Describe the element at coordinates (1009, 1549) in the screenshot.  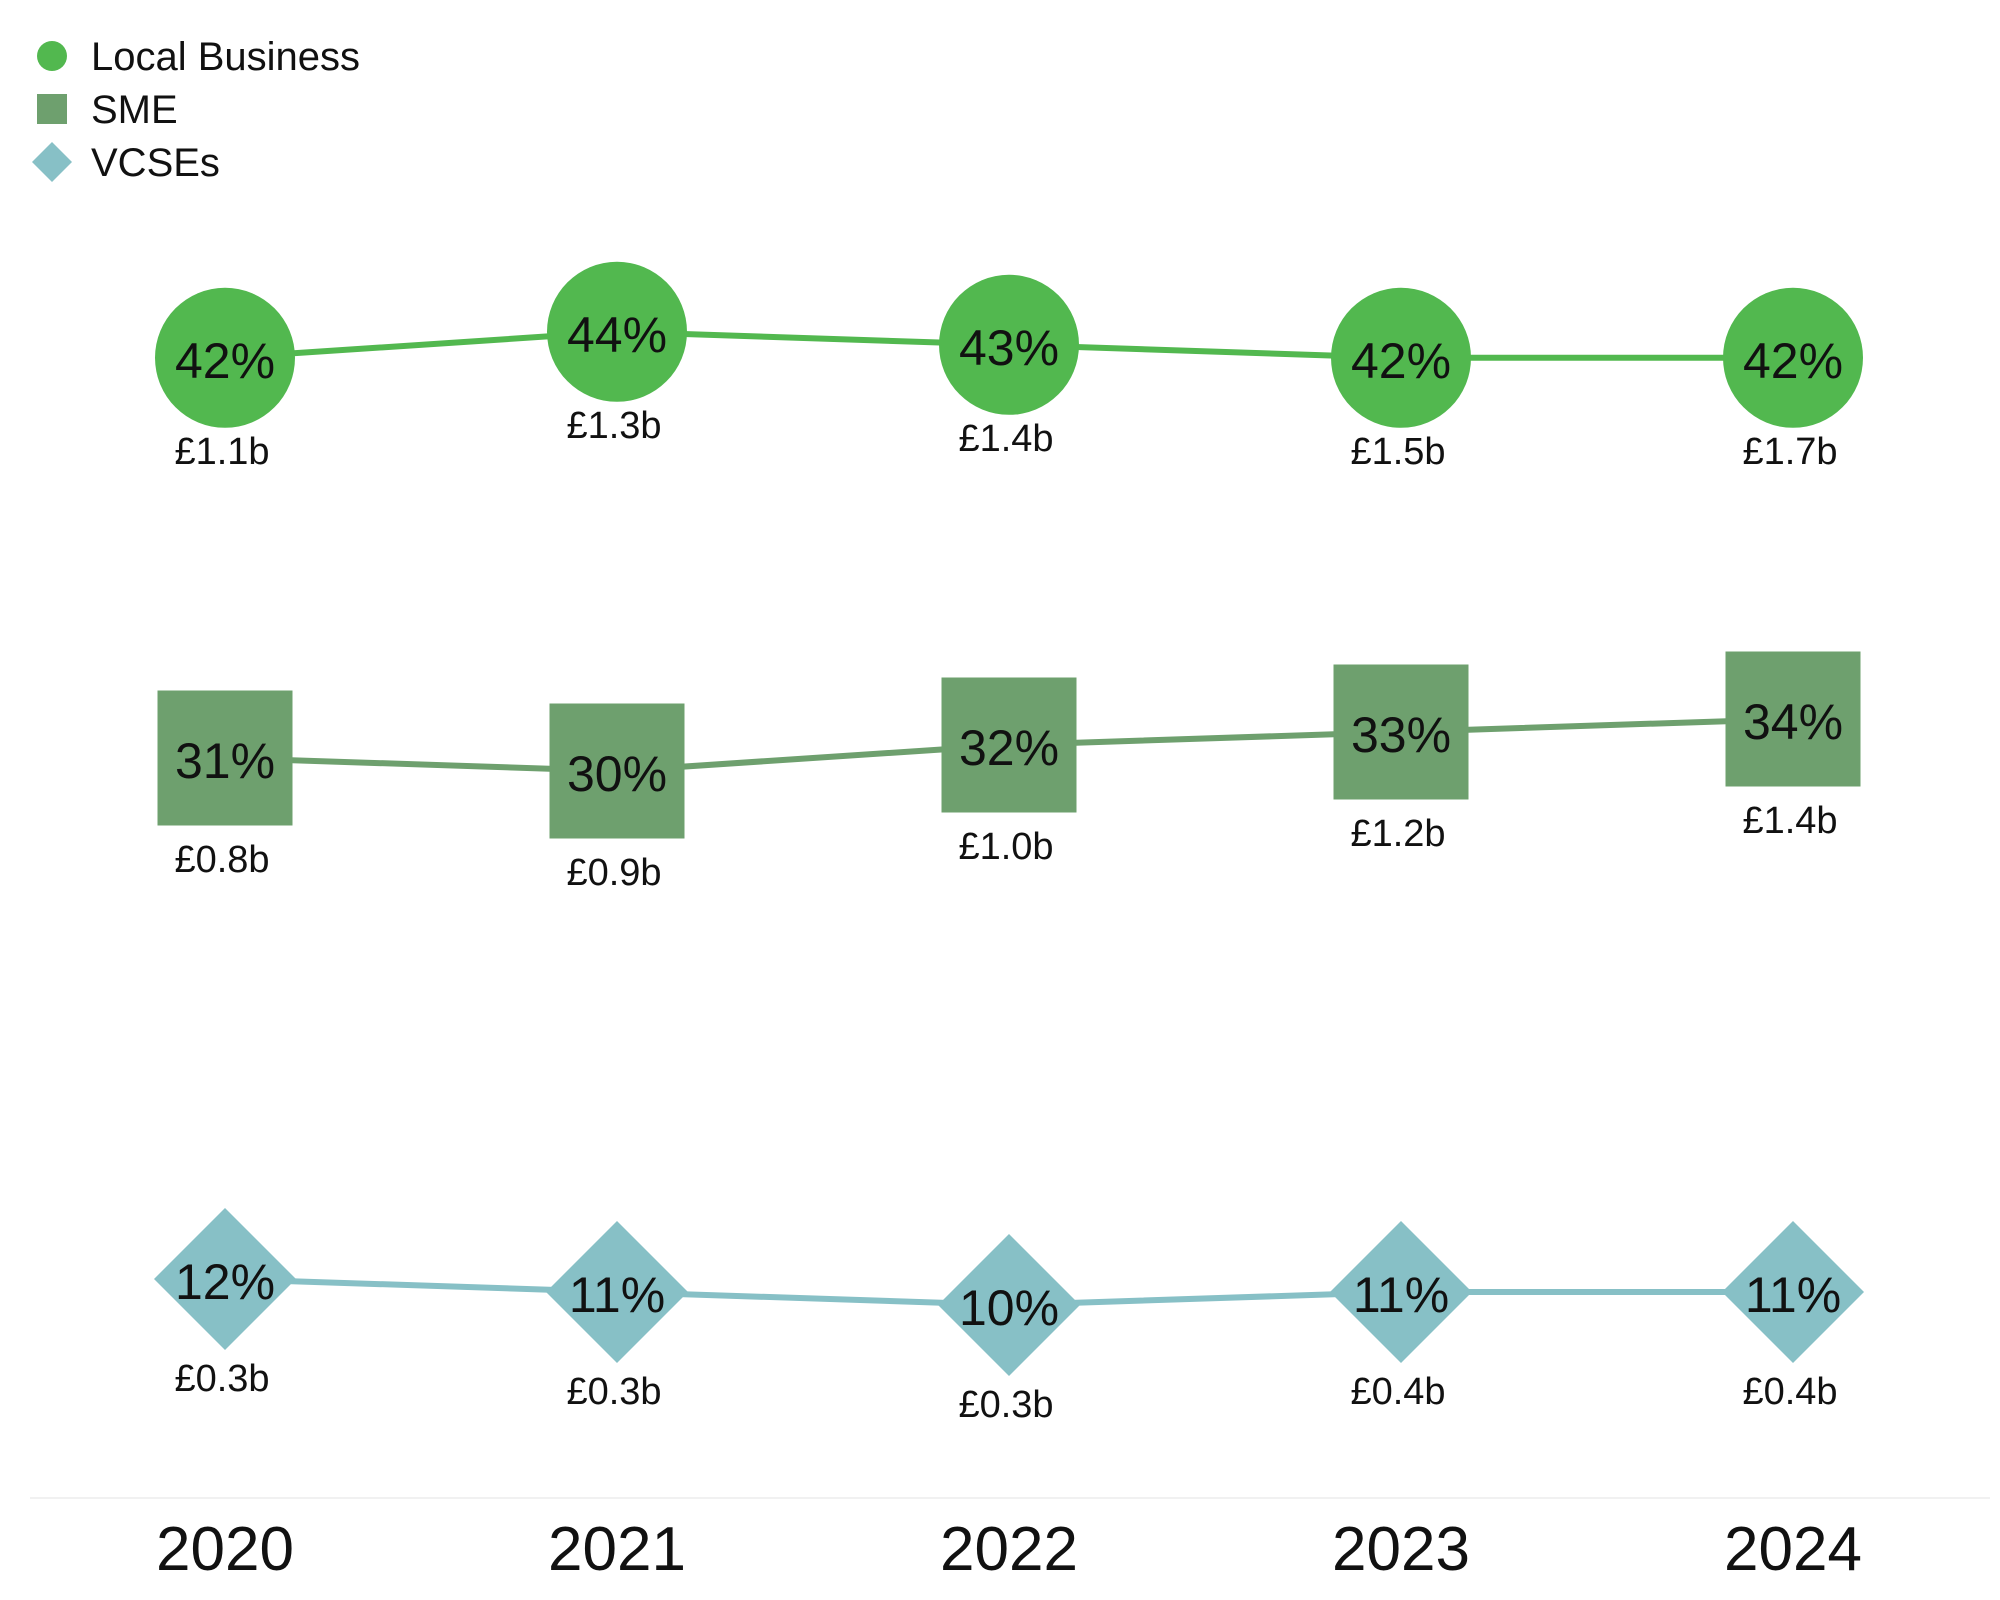
I see `x-tick-label: 2022` at that location.